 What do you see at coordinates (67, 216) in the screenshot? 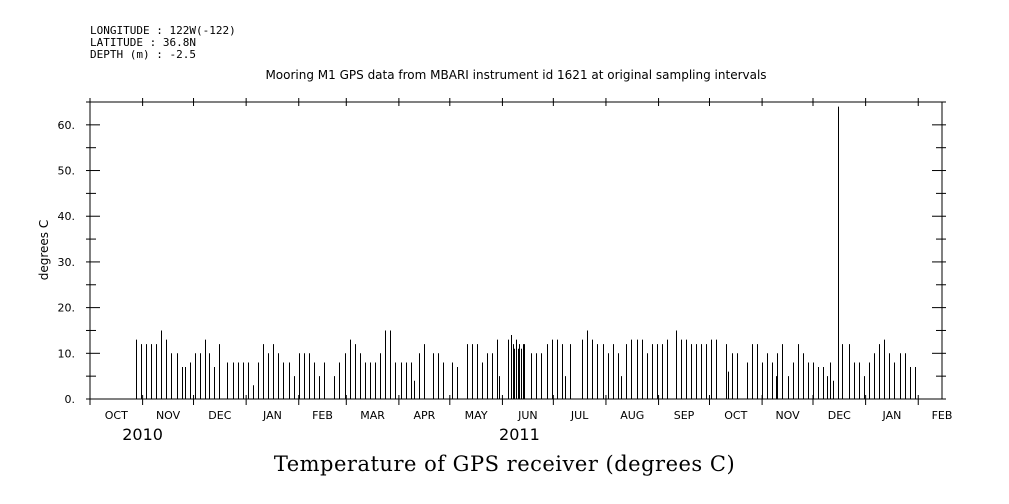
I see `y-tick-label: 40.` at bounding box center [67, 216].